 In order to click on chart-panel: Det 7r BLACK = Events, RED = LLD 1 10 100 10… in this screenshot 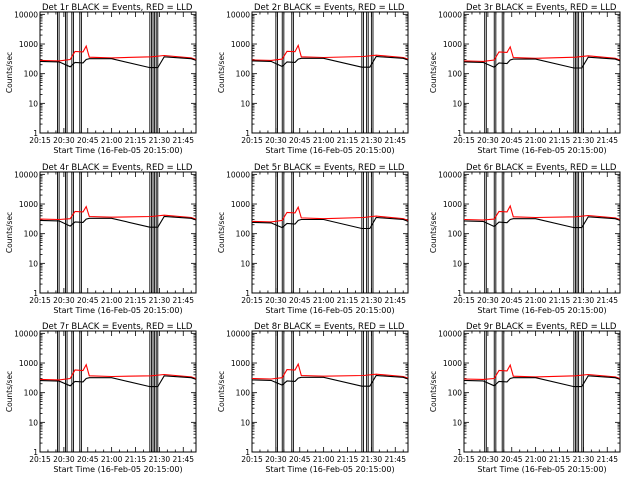, I will do `click(101, 398)`.